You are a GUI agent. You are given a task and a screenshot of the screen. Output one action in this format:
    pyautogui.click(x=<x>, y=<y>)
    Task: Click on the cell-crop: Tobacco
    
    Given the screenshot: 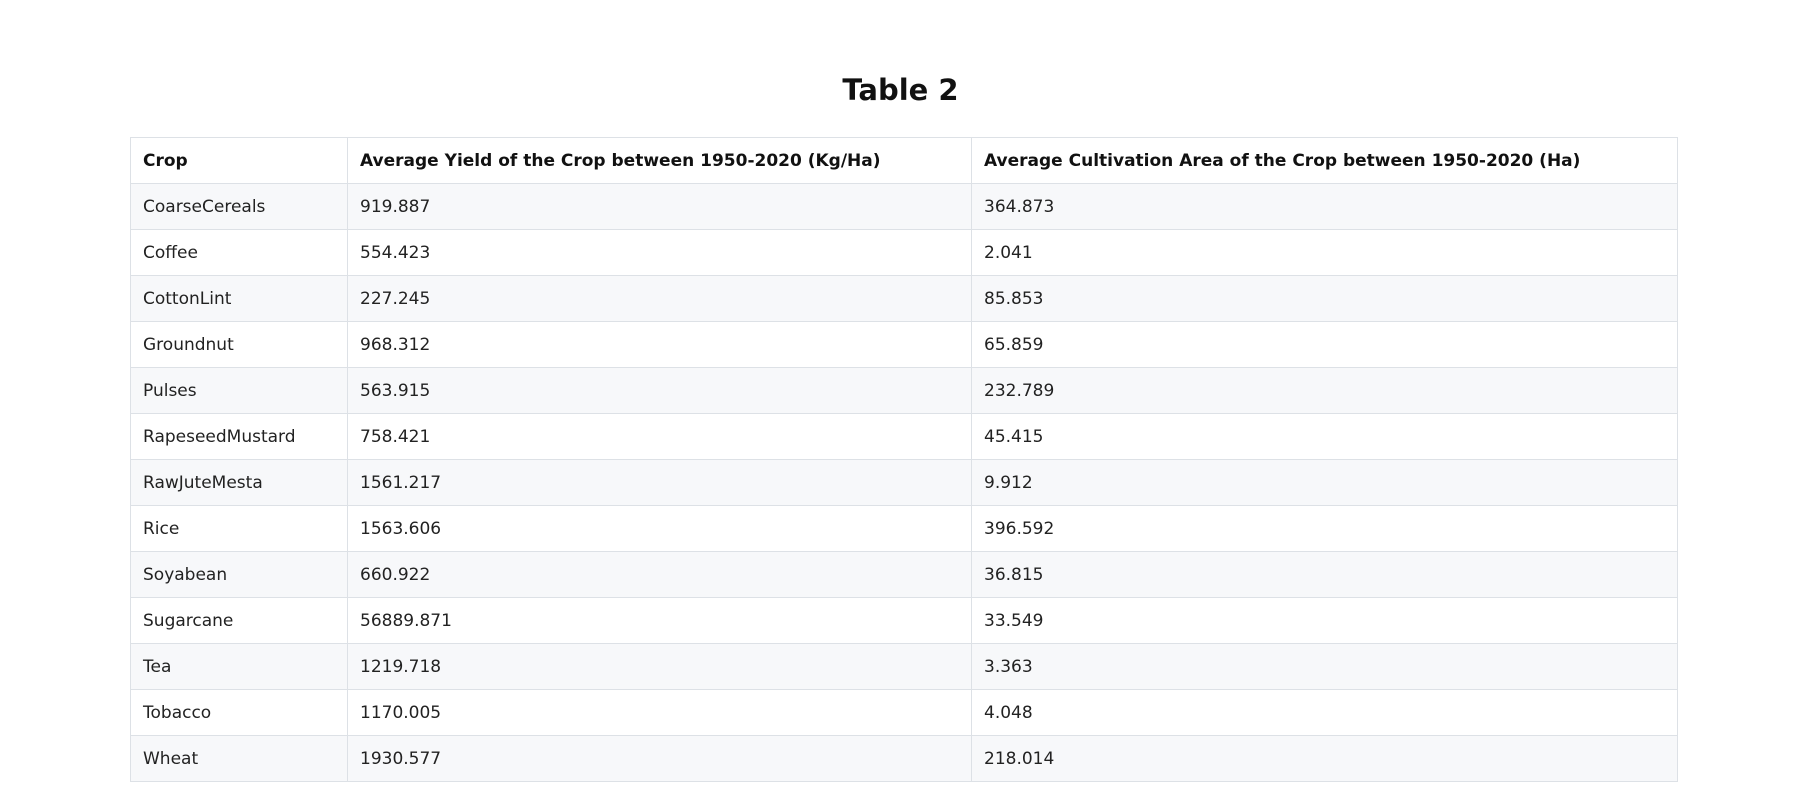 What is the action you would take?
    pyautogui.click(x=239, y=712)
    